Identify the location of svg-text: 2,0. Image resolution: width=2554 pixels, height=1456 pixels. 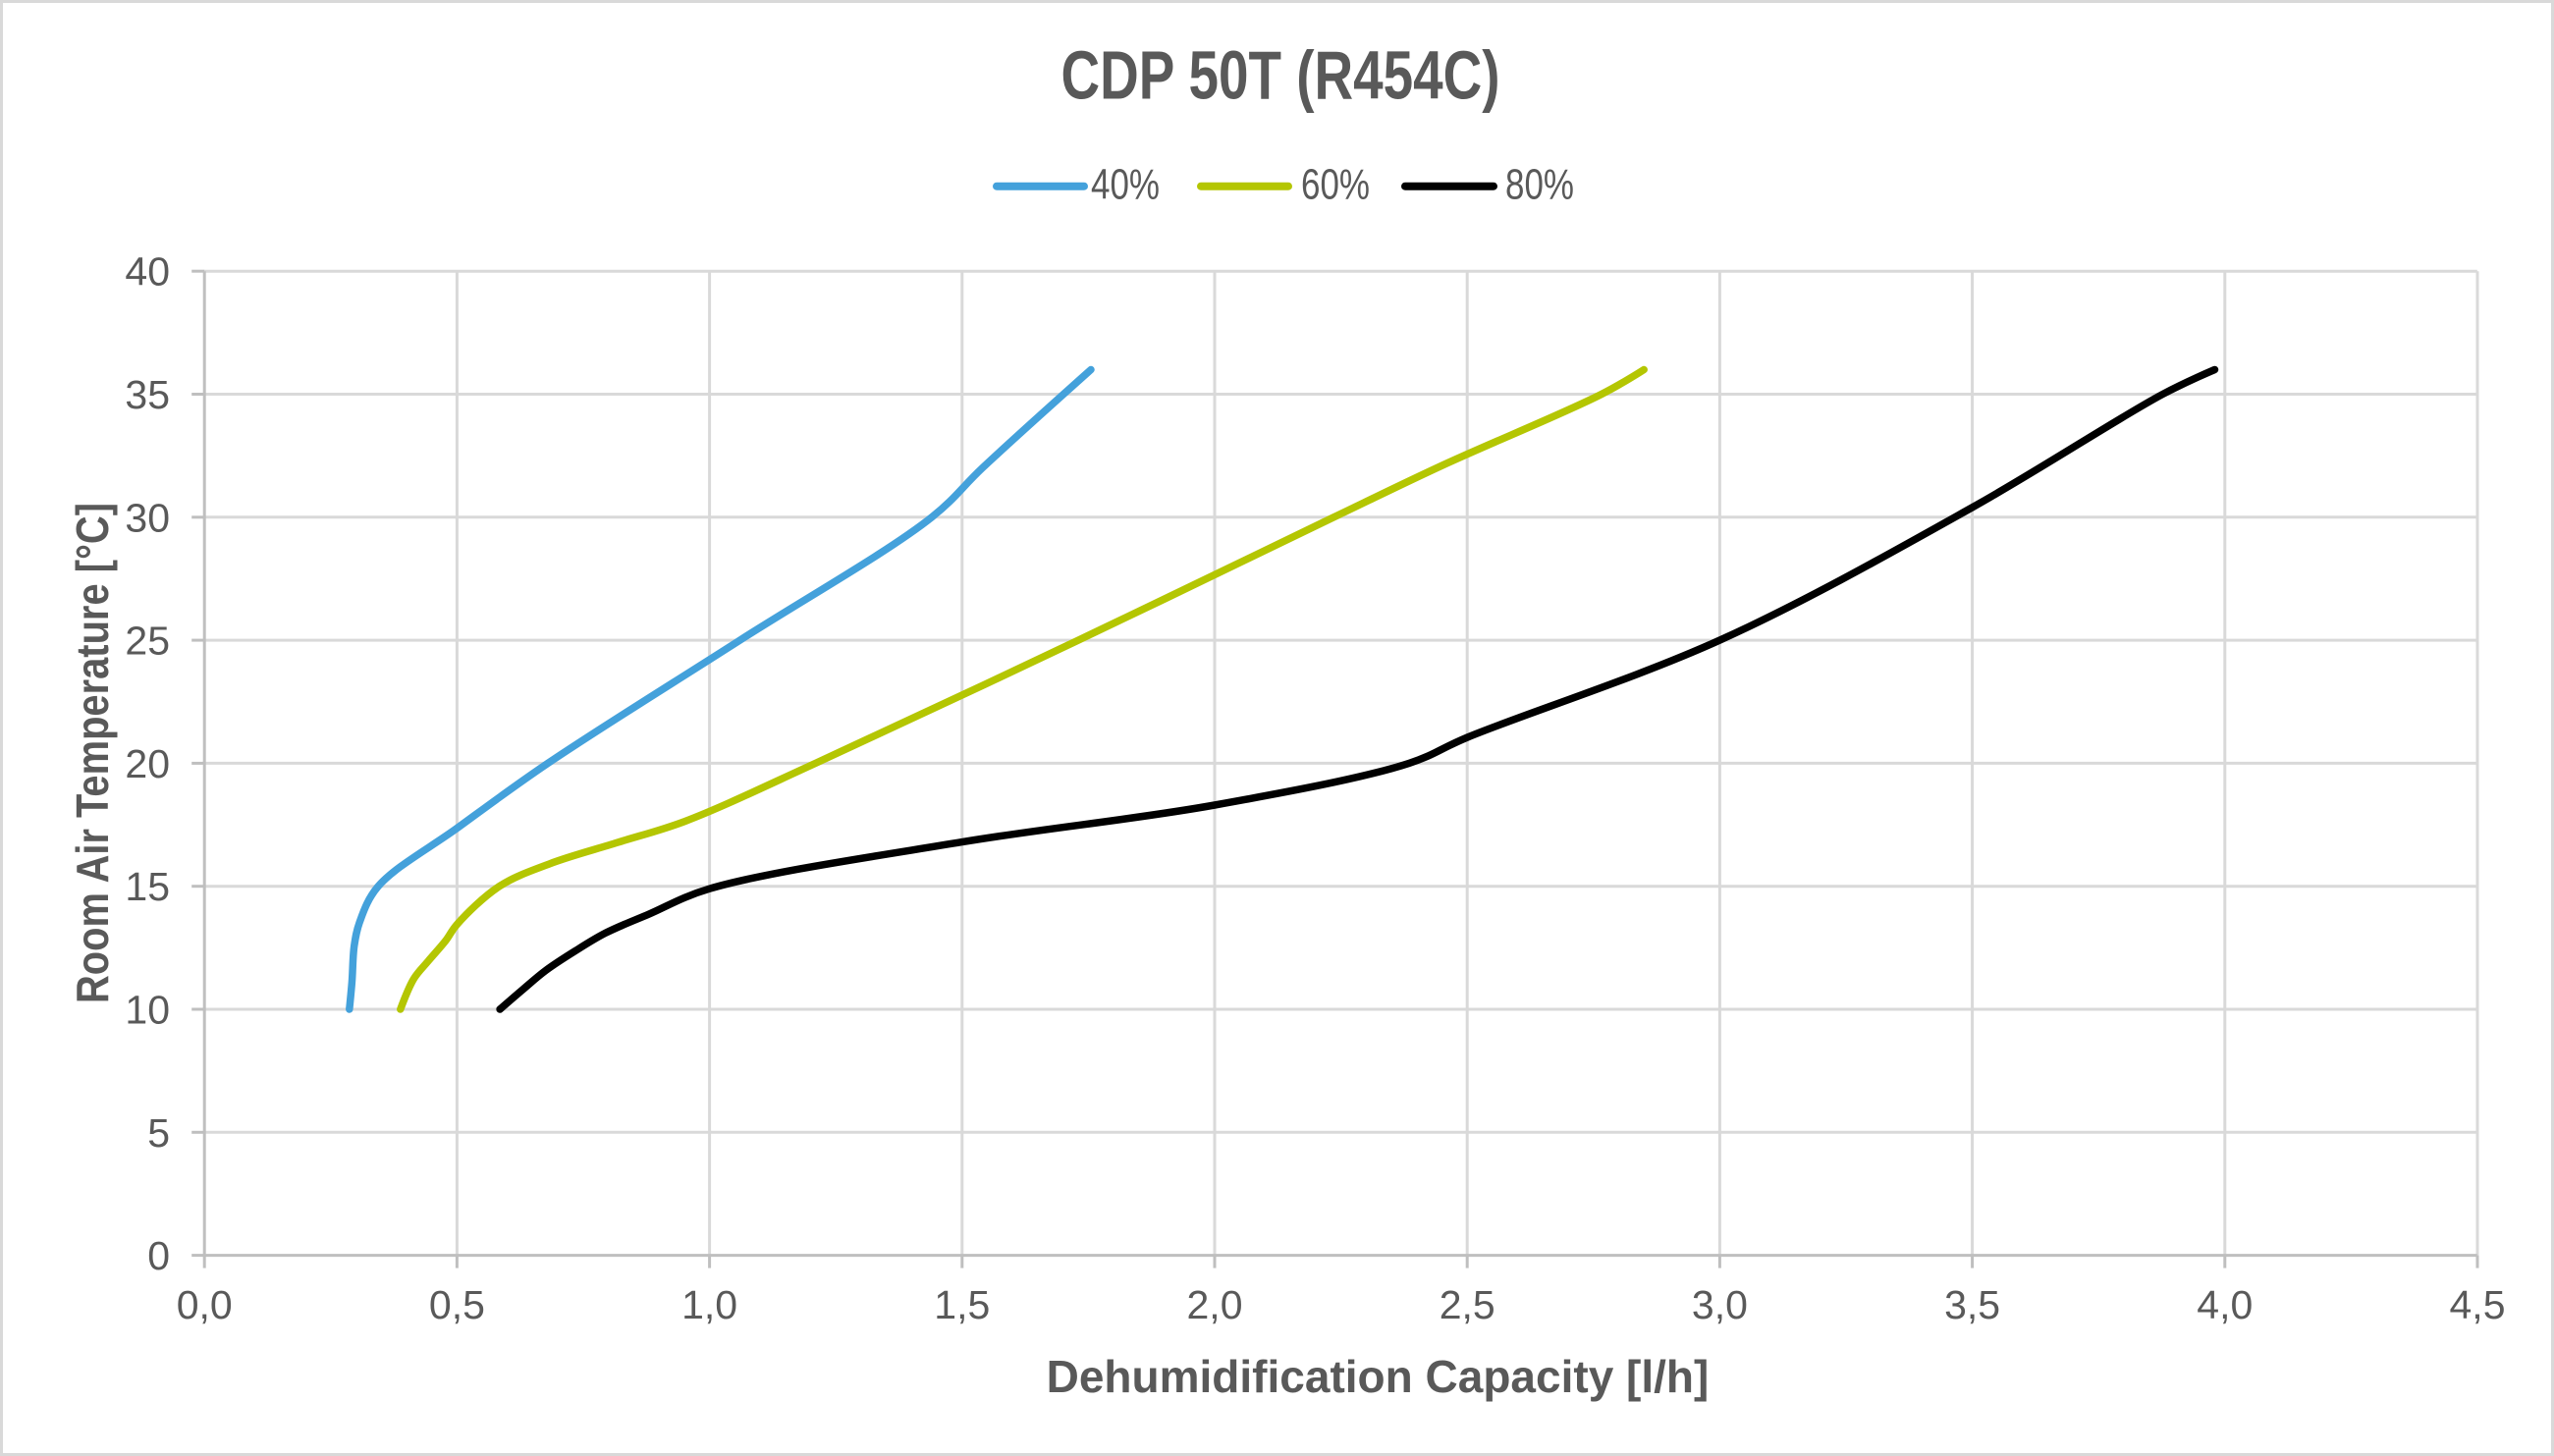
(1215, 1304).